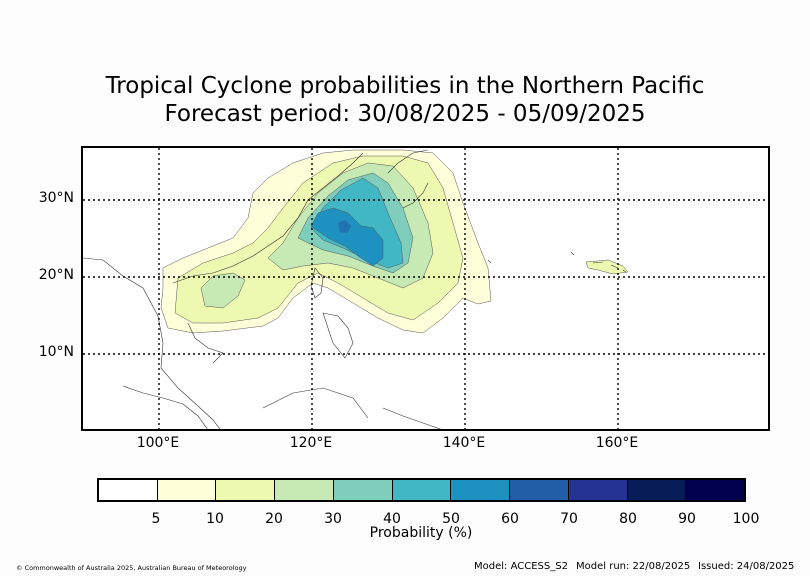 Image resolution: width=810 pixels, height=576 pixels. Describe the element at coordinates (421, 533) in the screenshot. I see `colorbar-label: Probability (%)` at that location.